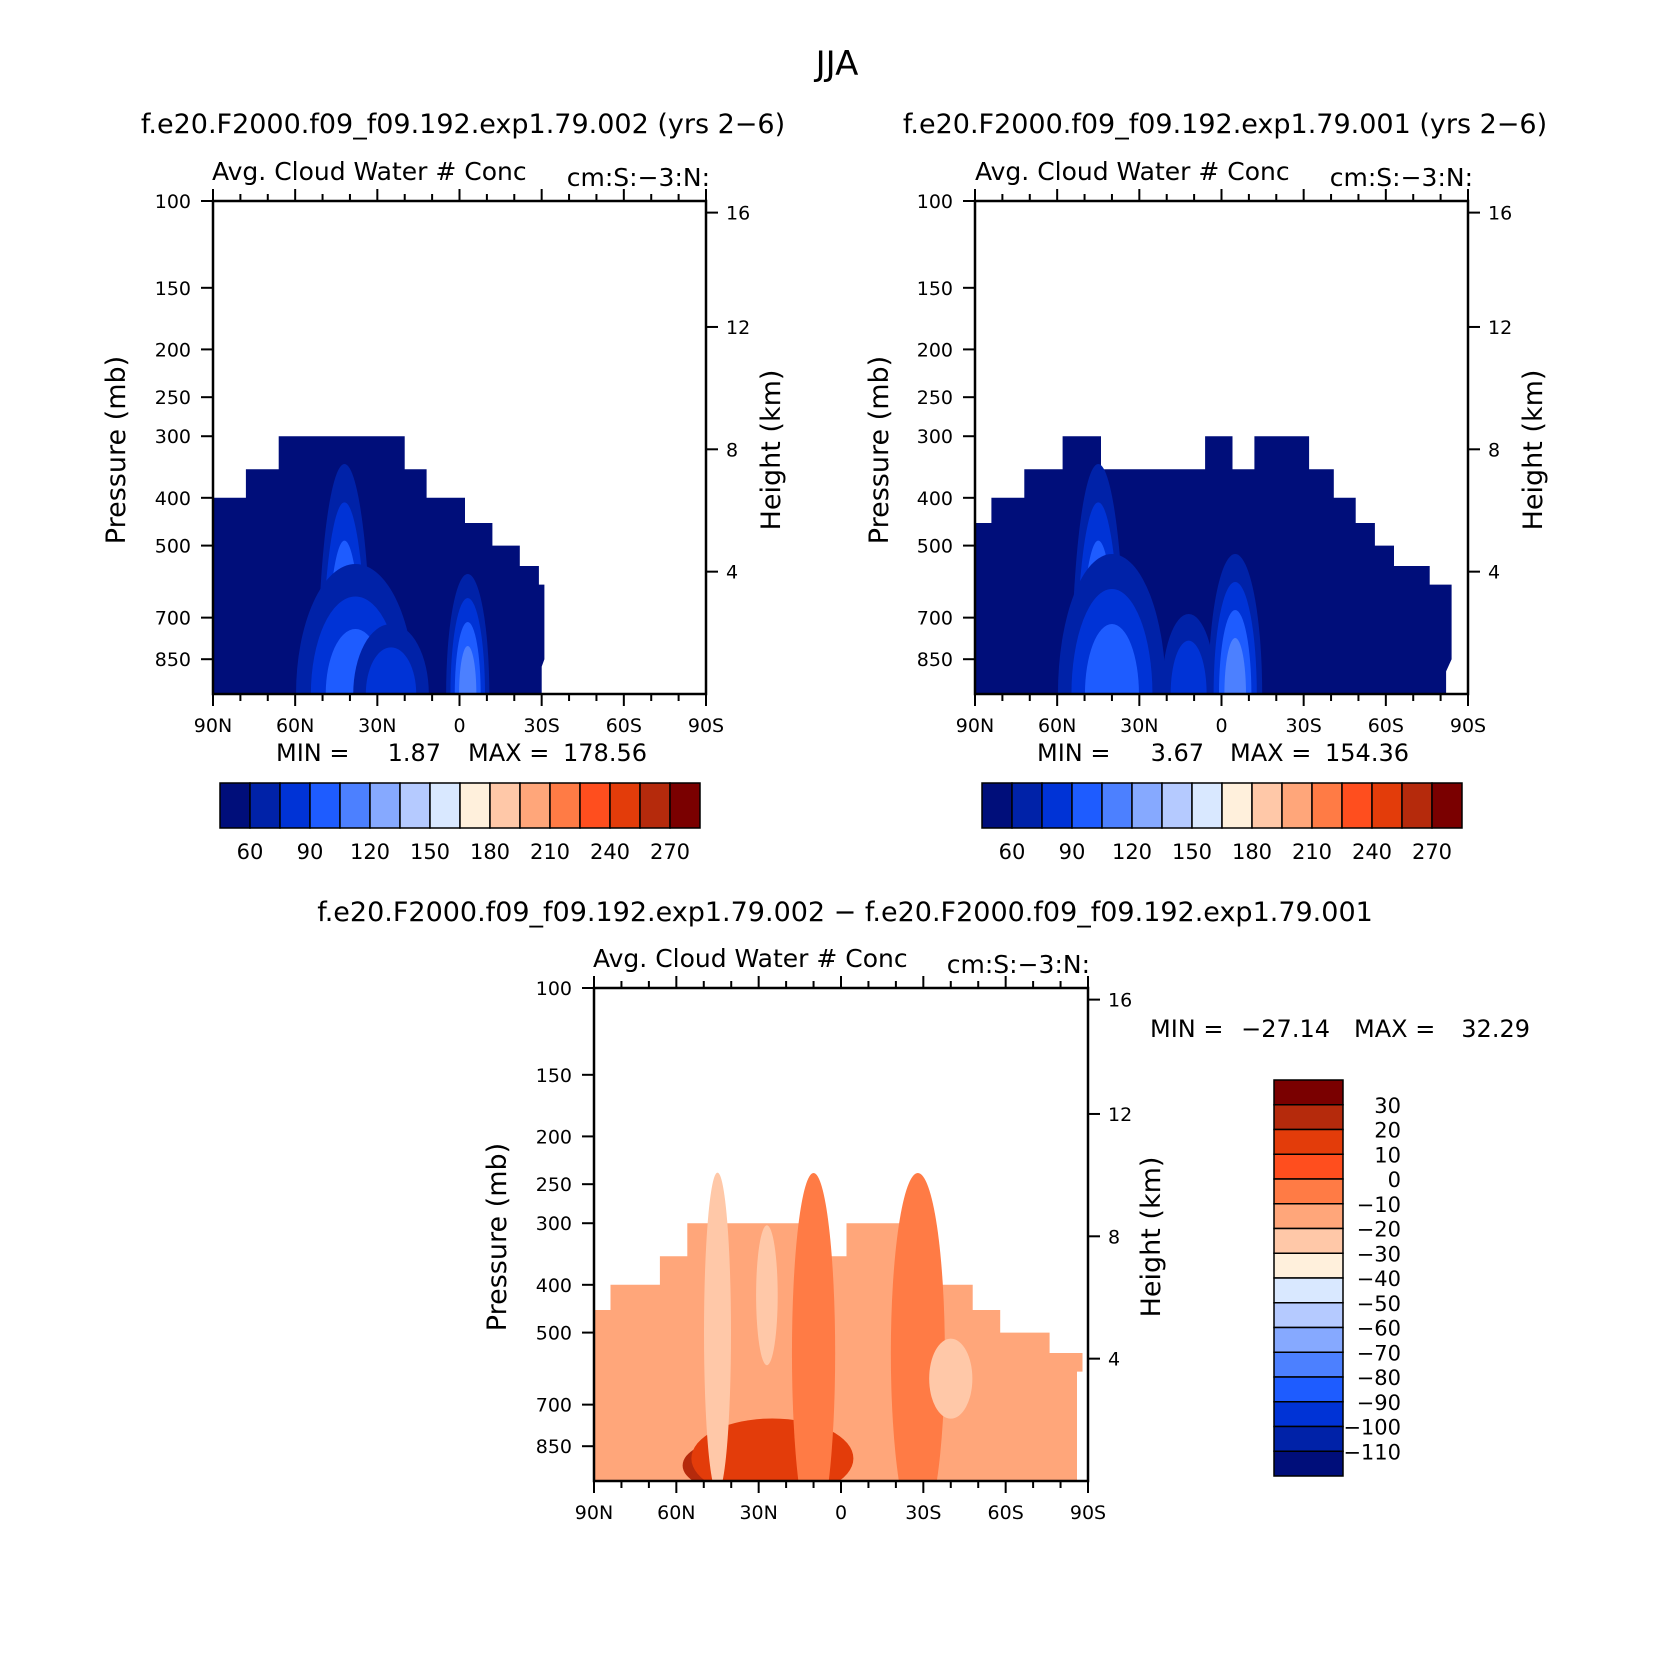 The height and width of the screenshot is (1676, 1674). I want to click on panel-right-max-label: MAX =, so click(1270, 753).